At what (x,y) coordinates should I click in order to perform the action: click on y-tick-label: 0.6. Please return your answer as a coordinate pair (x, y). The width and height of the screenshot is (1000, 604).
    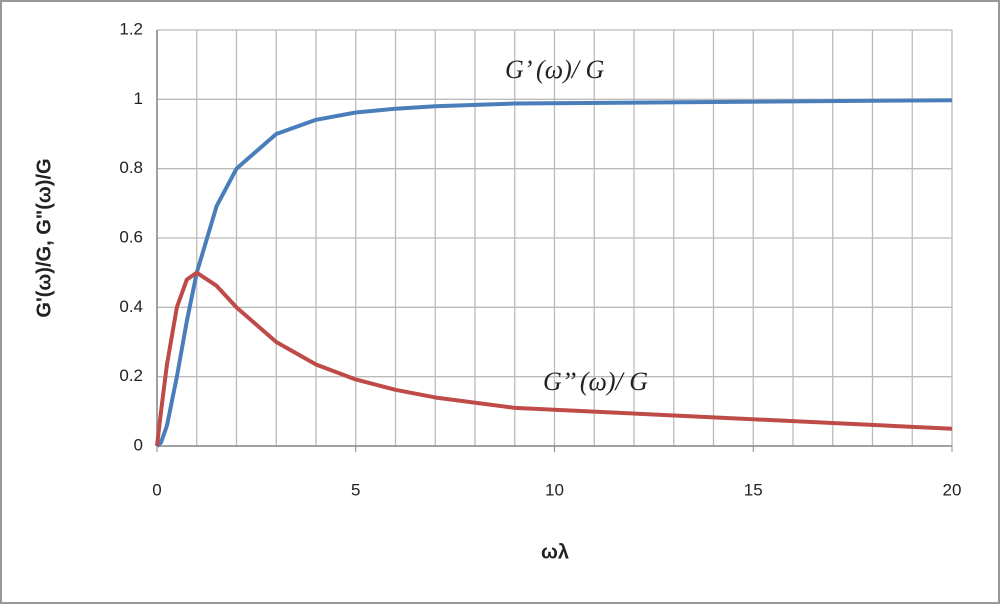
    Looking at the image, I should click on (131, 236).